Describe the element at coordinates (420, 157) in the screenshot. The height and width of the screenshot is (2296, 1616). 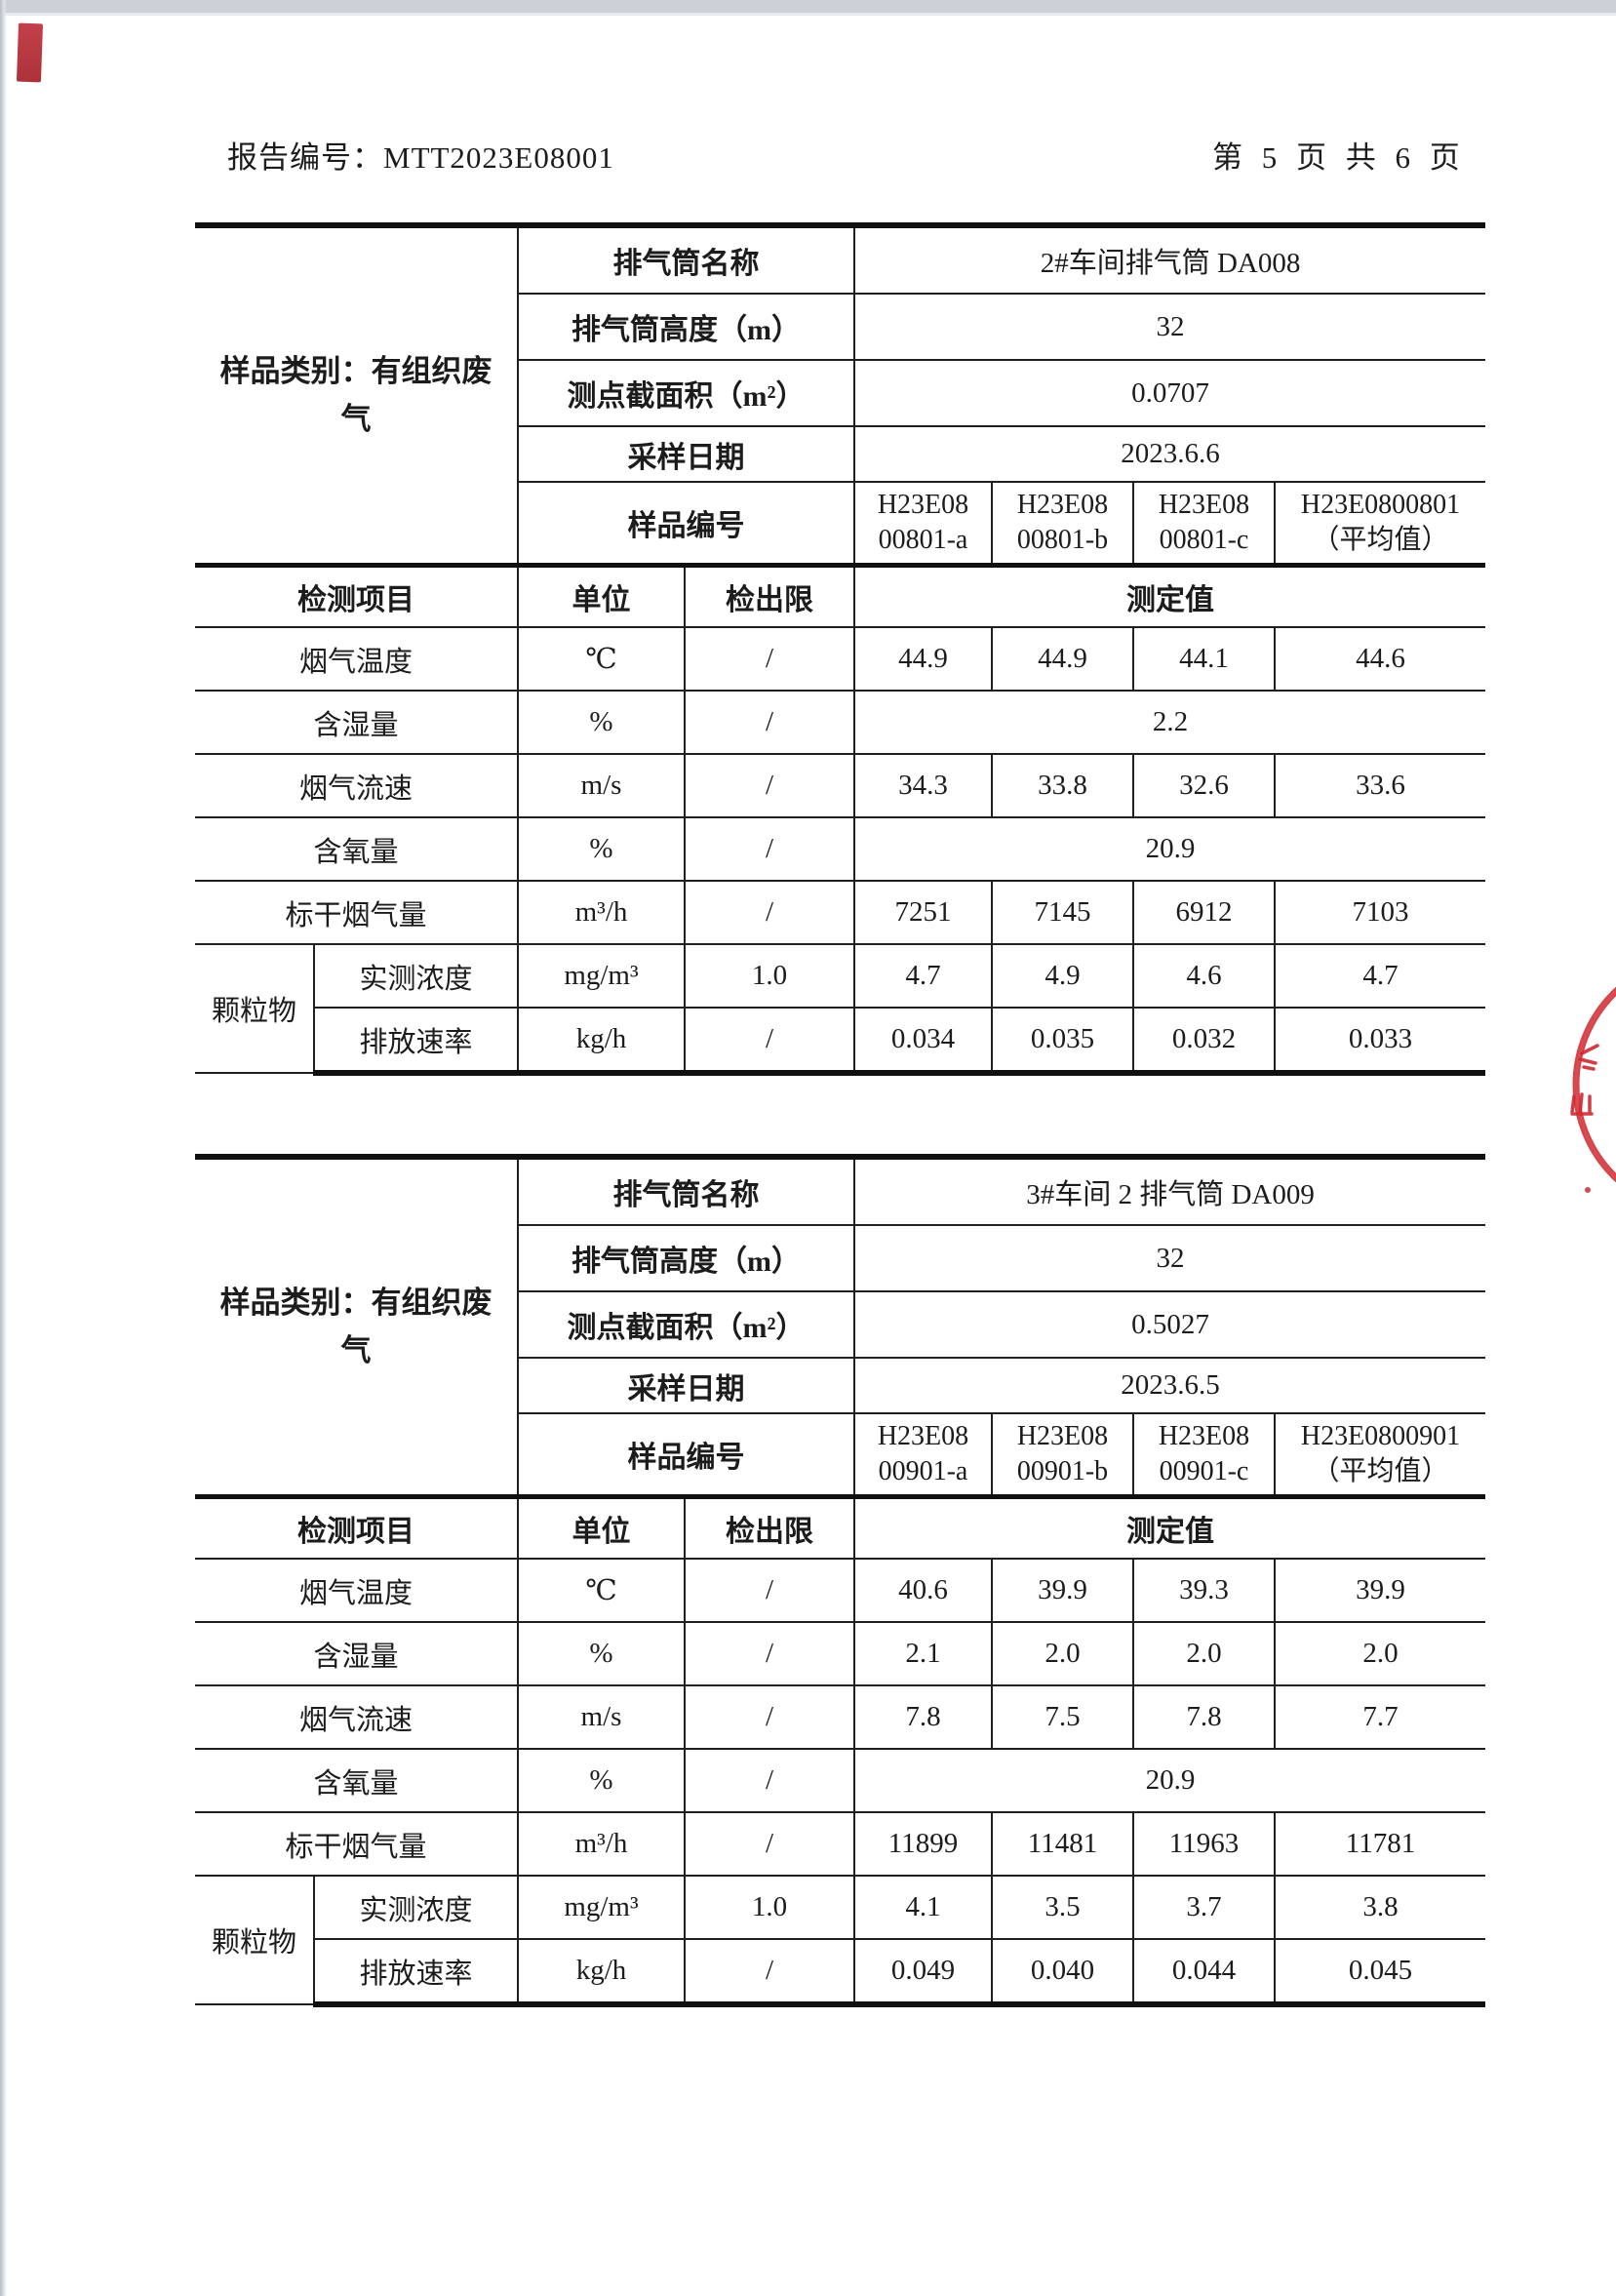
I see `report-number: 报告编号：MTT2023E08001` at that location.